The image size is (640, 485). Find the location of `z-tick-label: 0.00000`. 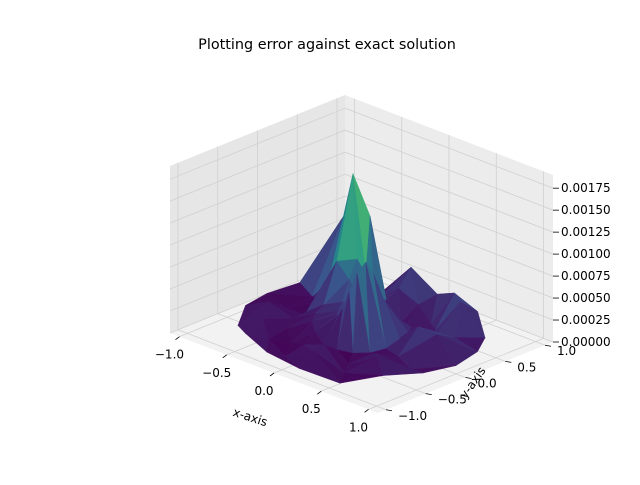

z-tick-label: 0.00000 is located at coordinates (586, 342).